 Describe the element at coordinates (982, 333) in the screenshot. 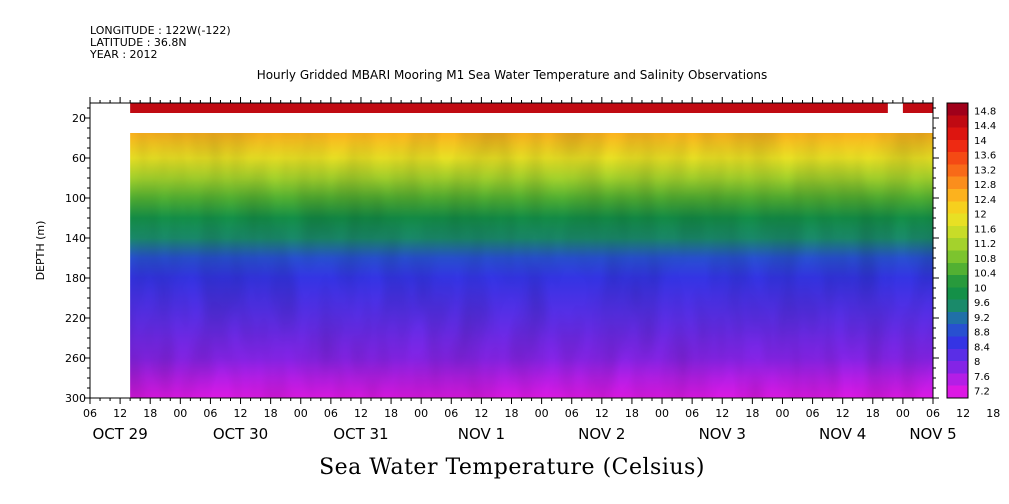

I see `colorbar-tick-label: 8.8` at that location.